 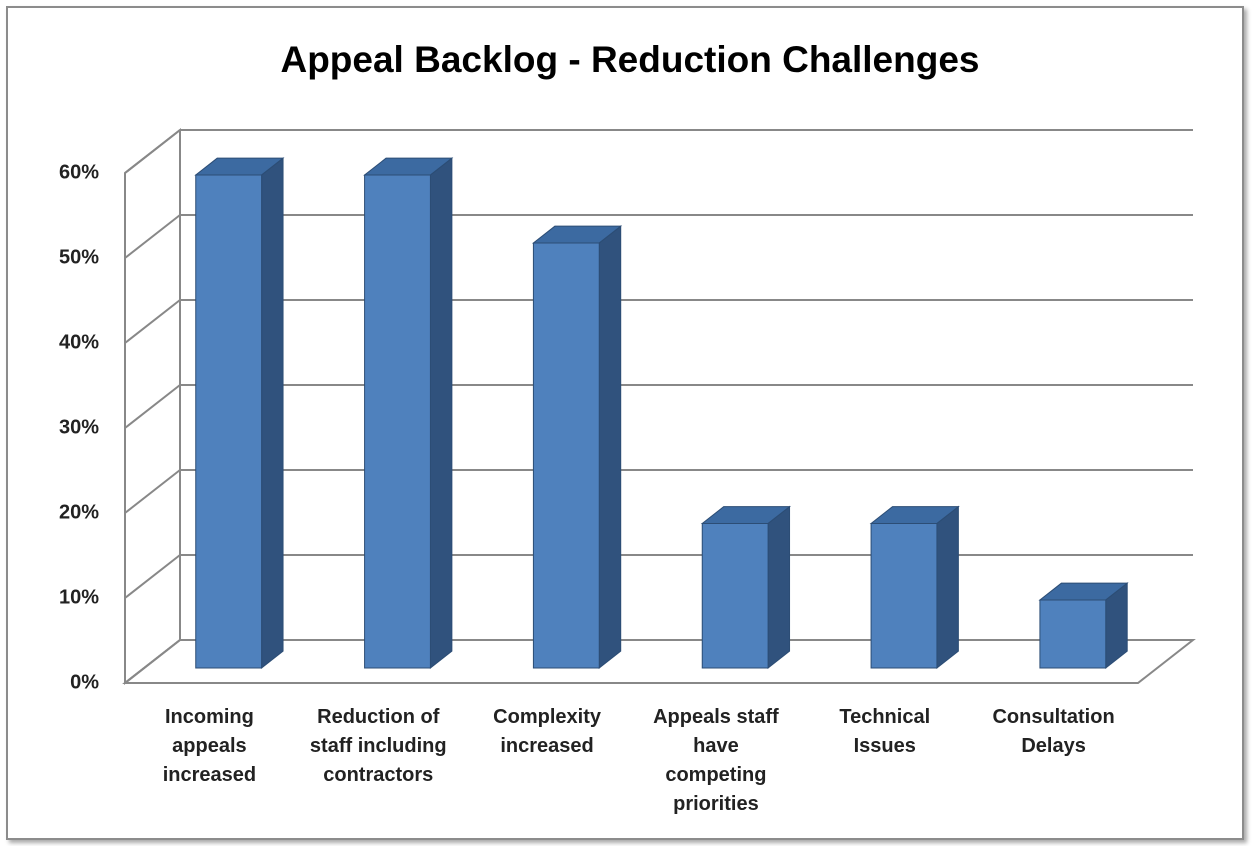 What do you see at coordinates (659, 661) in the screenshot?
I see `floor` at bounding box center [659, 661].